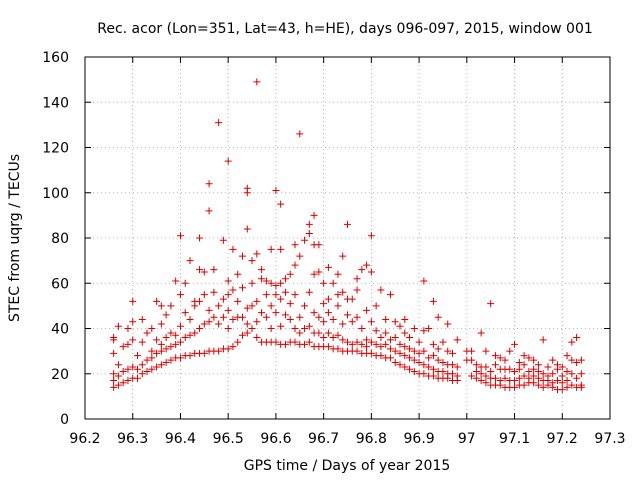  Describe the element at coordinates (55, 194) in the screenshot. I see `y-tick-label: 100` at that location.